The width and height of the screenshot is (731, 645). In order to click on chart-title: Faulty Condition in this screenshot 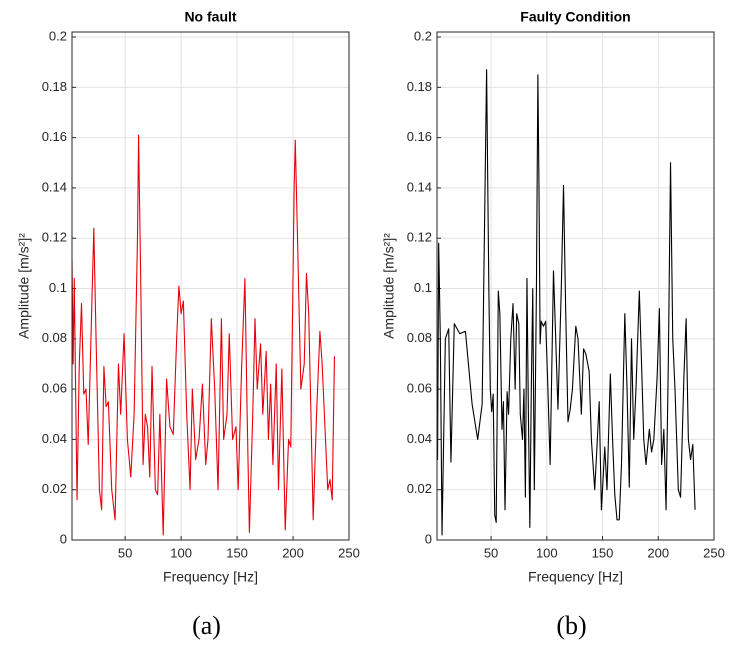, I will do `click(575, 17)`.